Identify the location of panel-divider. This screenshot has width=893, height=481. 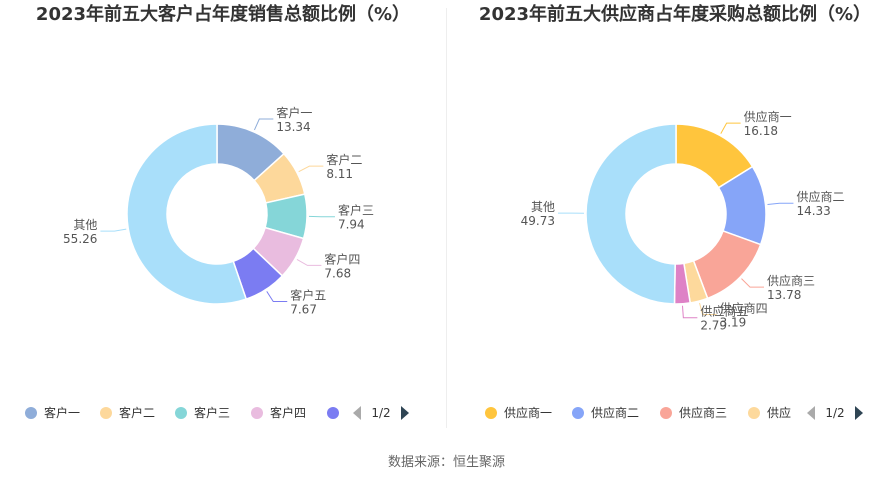
(446, 218).